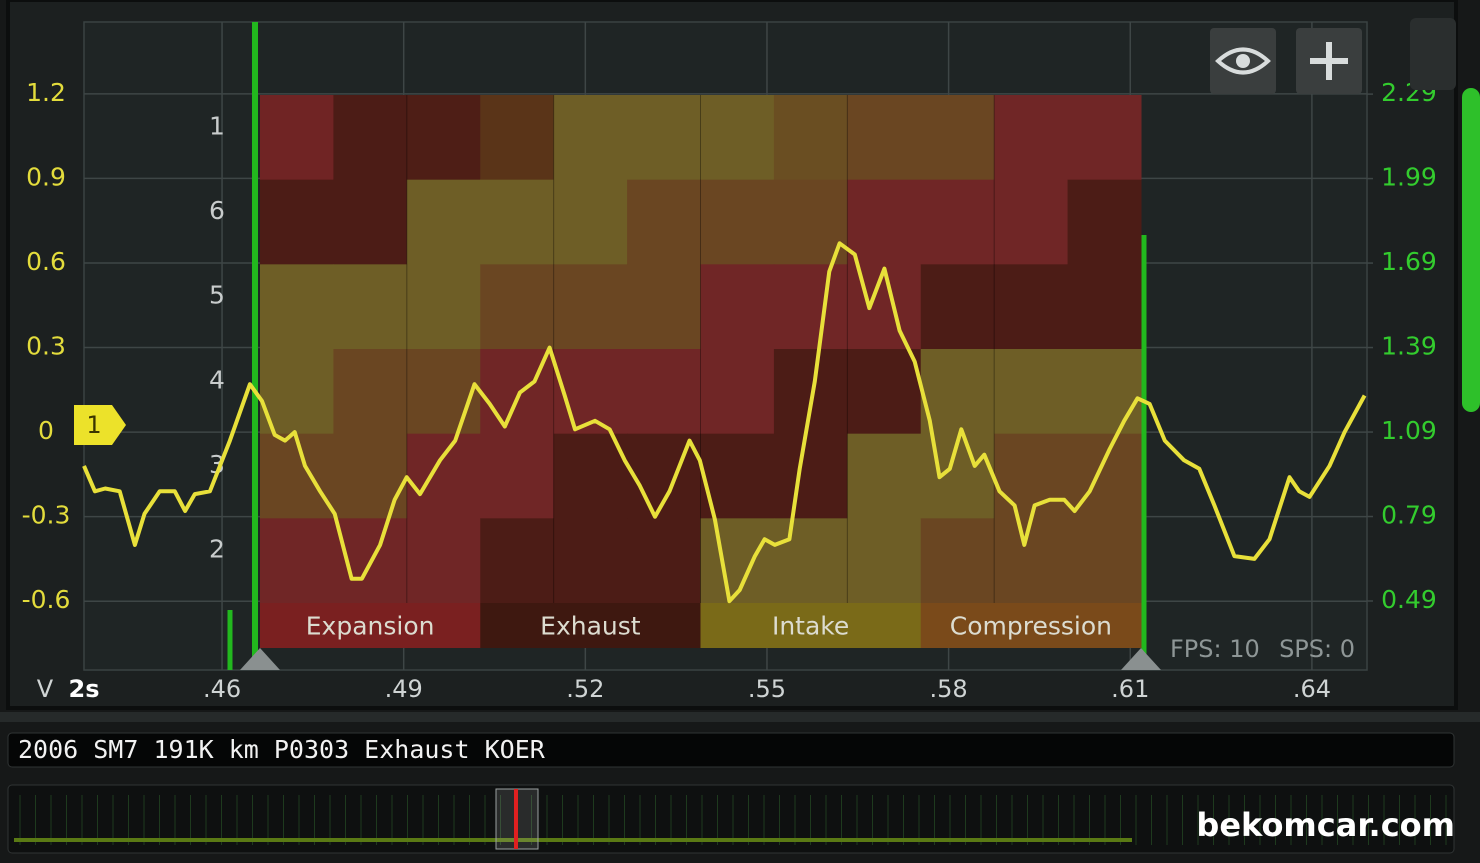  What do you see at coordinates (767, 689) in the screenshot?
I see `x-tick-label: .55` at bounding box center [767, 689].